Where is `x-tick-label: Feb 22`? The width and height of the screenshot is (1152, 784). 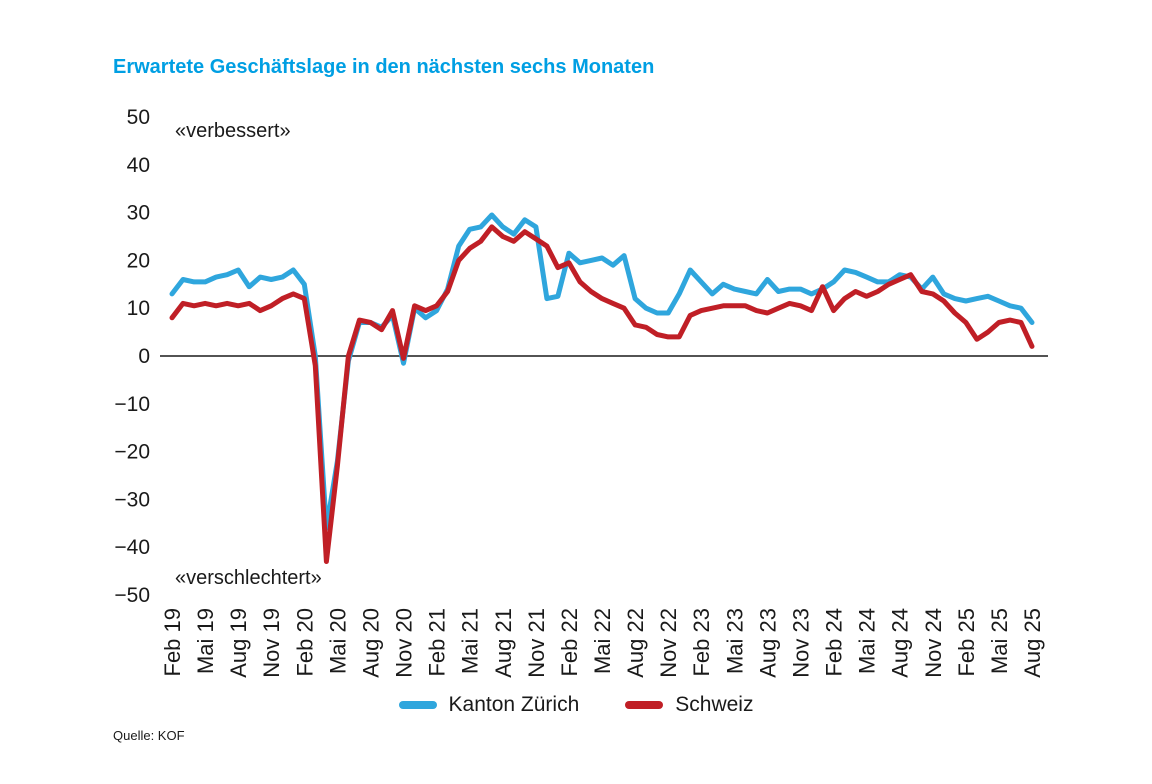 x-tick-label: Feb 22 is located at coordinates (569, 642).